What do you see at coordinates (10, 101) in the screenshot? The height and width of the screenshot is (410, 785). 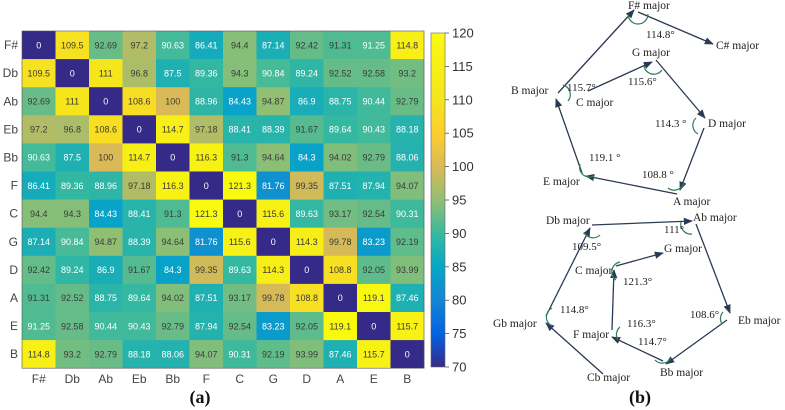 I see `row-tick-label: Ab` at bounding box center [10, 101].